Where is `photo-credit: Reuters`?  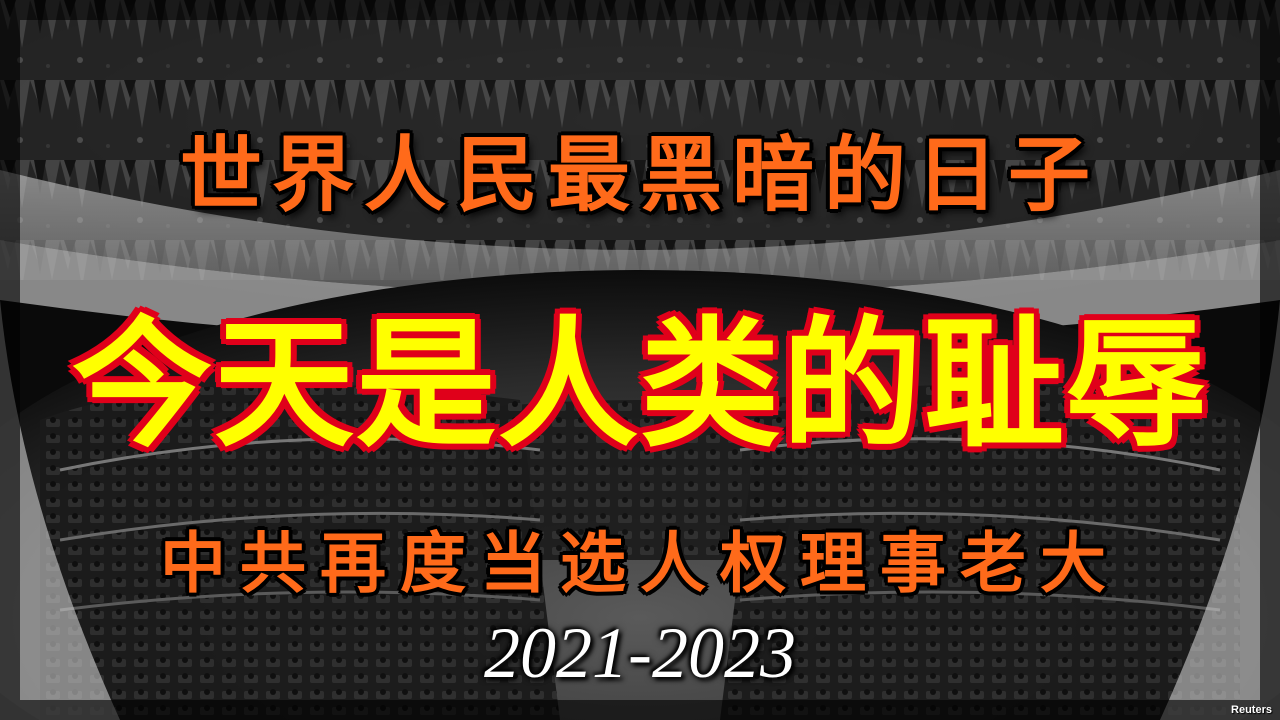
photo-credit: Reuters is located at coordinates (1251, 710).